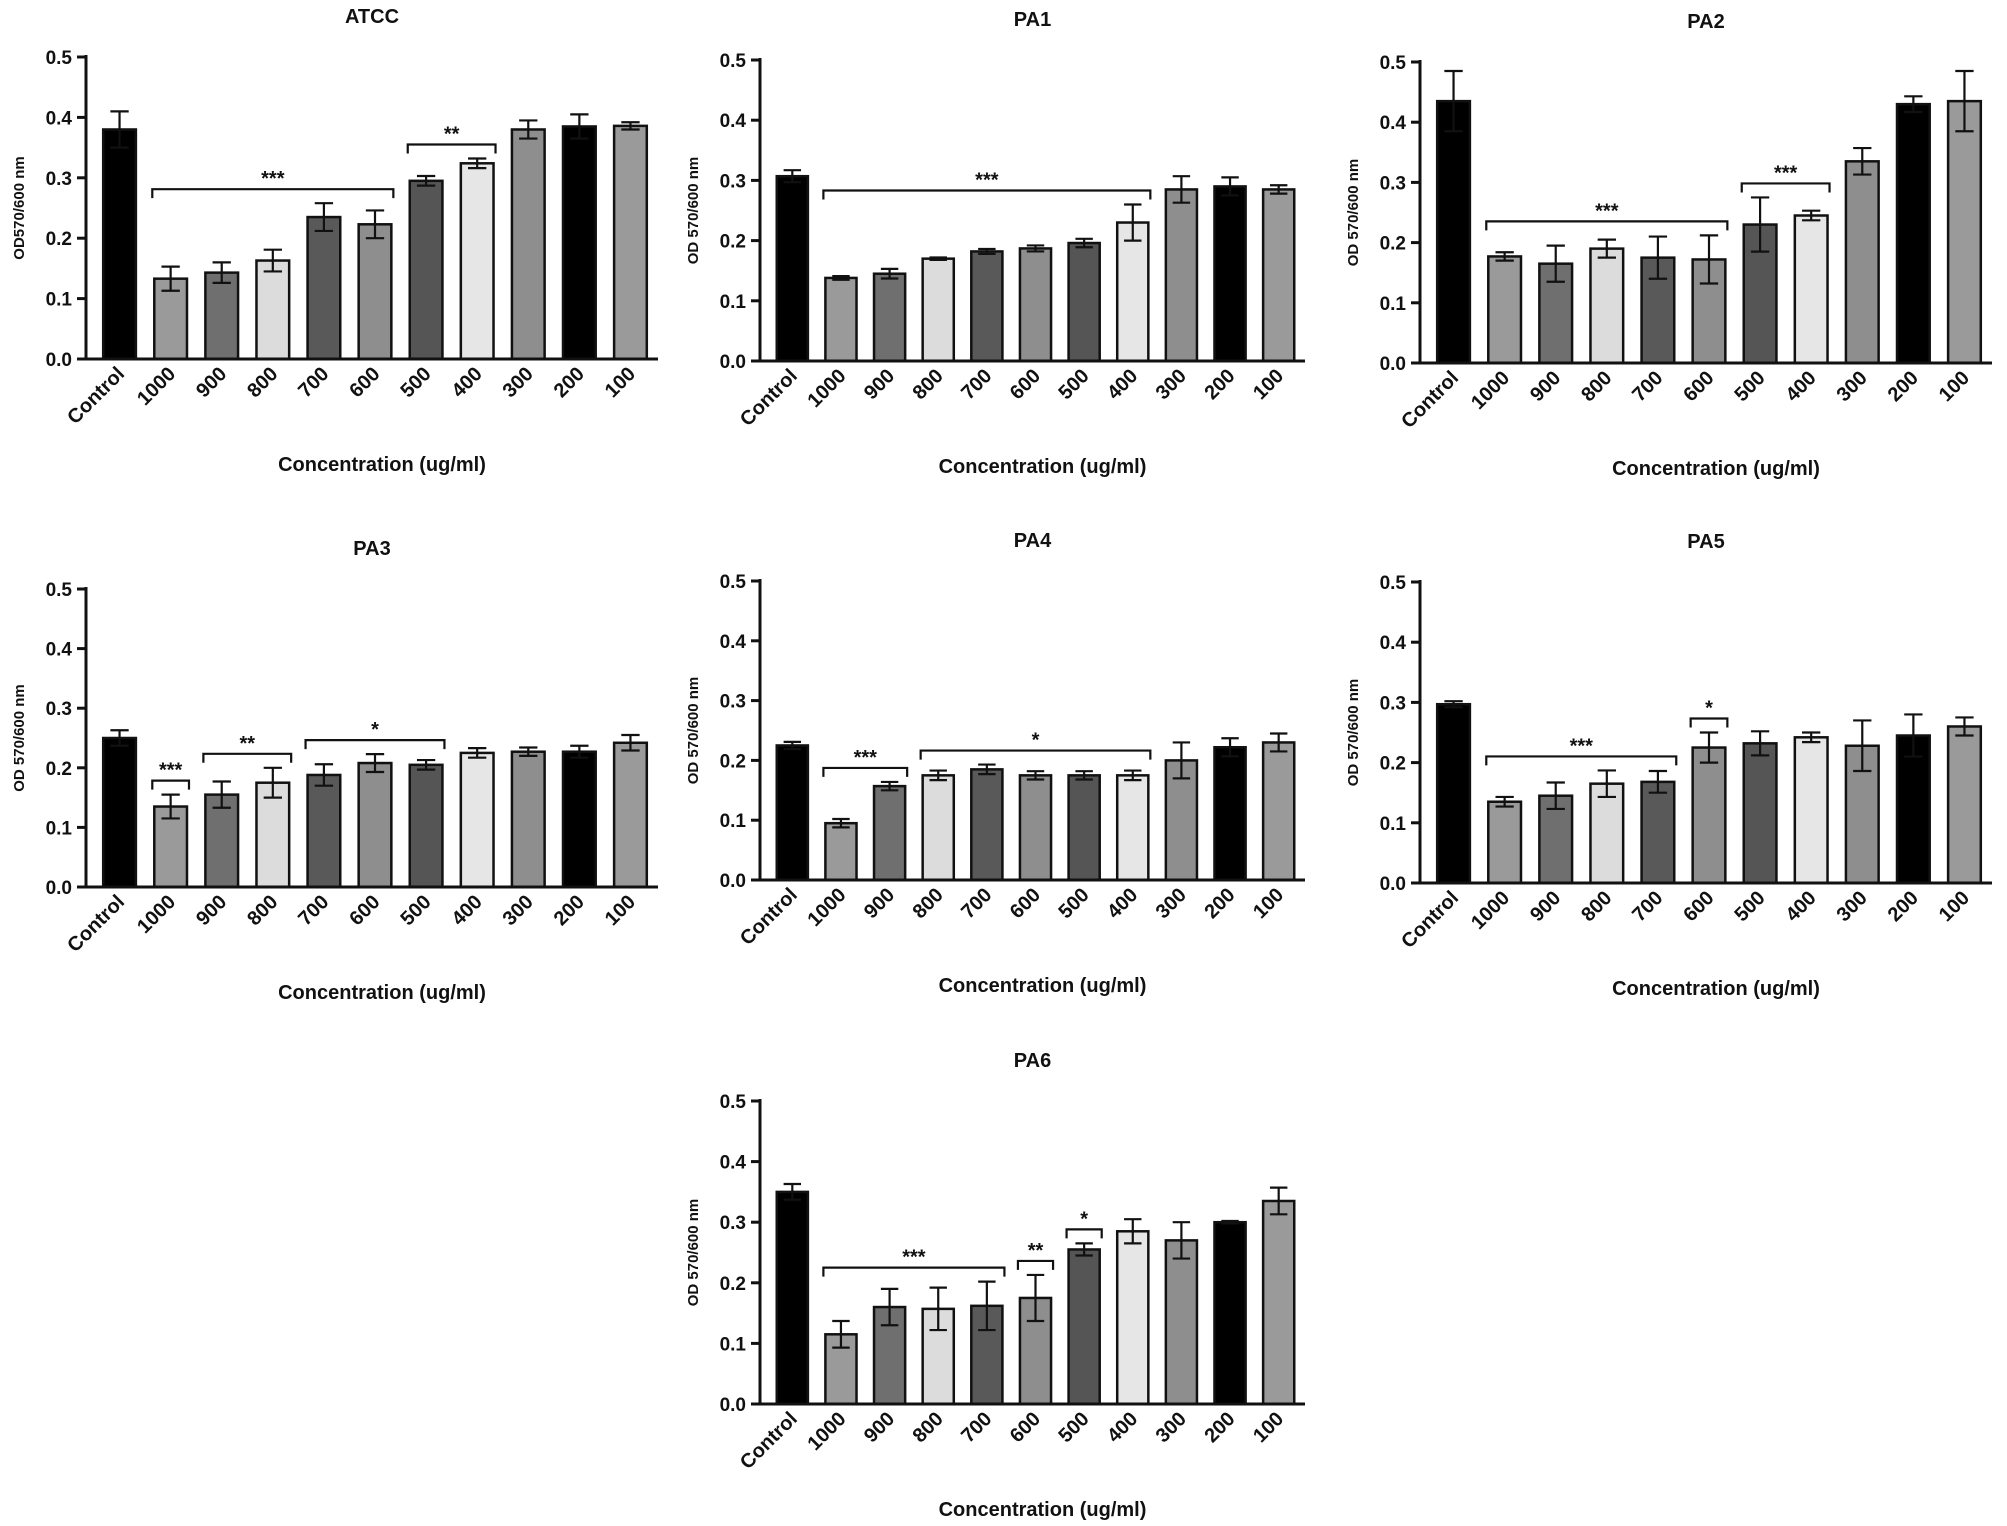 Image resolution: width=2007 pixels, height=1526 pixels. What do you see at coordinates (247, 748) in the screenshot?
I see `significance-bracket: **` at bounding box center [247, 748].